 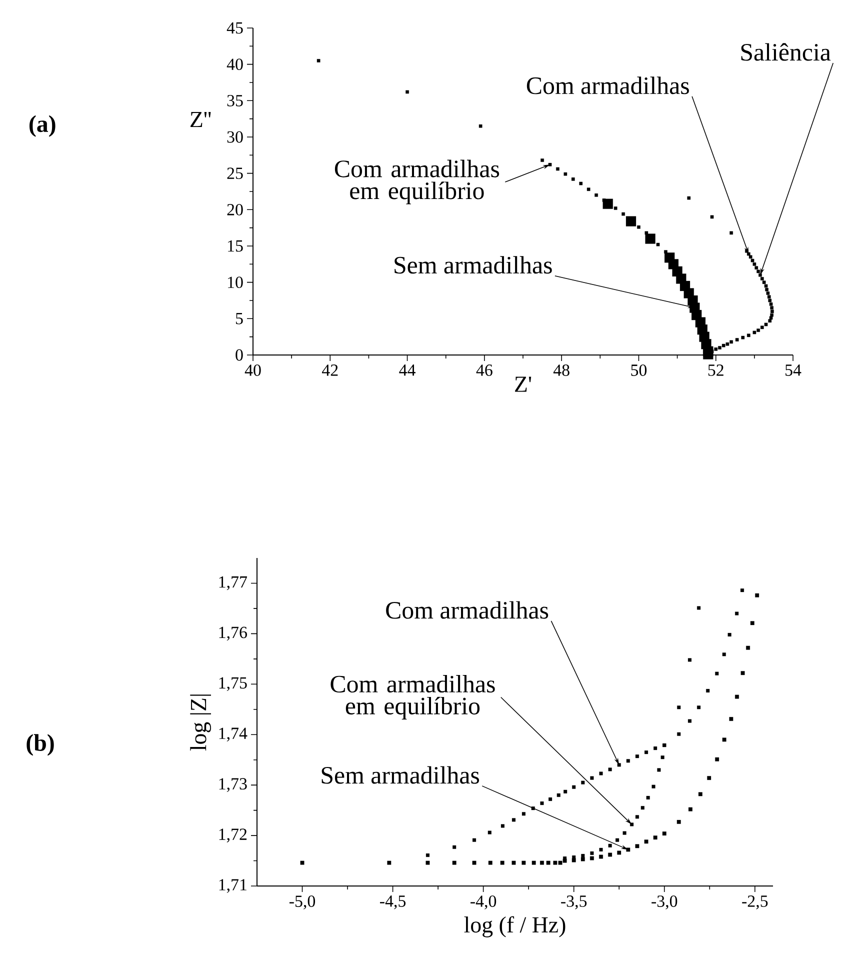 I want to click on y-tick-label: 15, so click(x=235, y=246).